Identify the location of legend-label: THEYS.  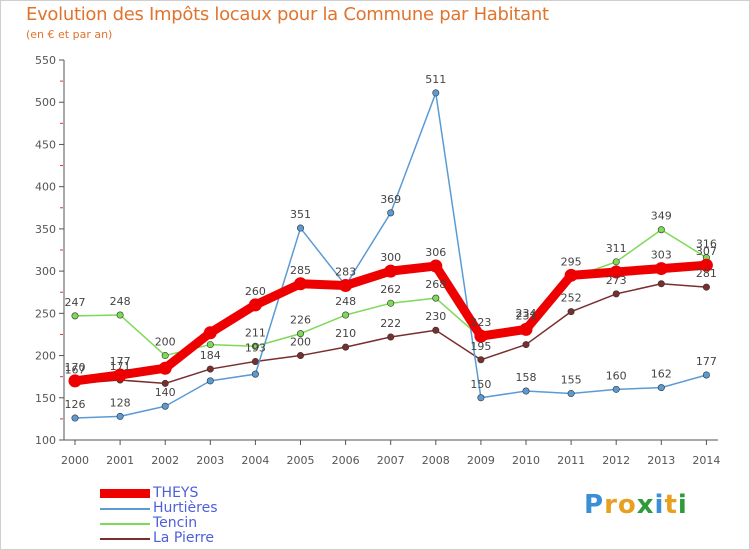
(176, 493).